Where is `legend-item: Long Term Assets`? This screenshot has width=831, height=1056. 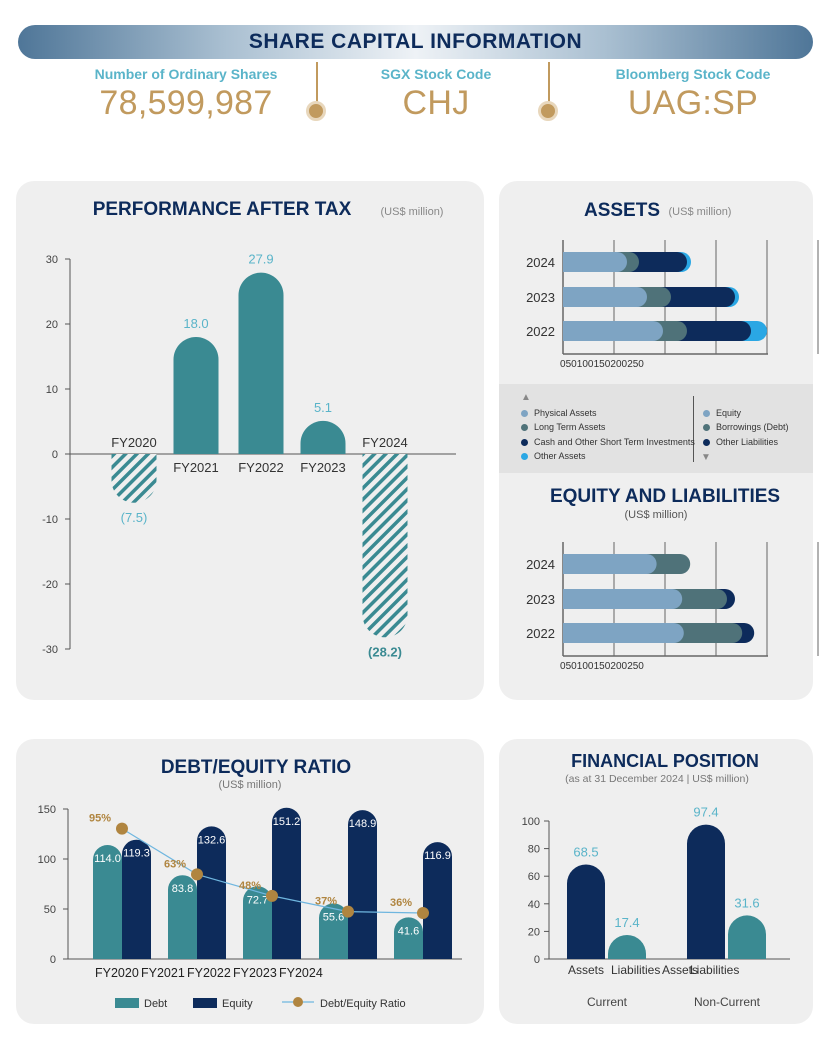 legend-item: Long Term Assets is located at coordinates (563, 427).